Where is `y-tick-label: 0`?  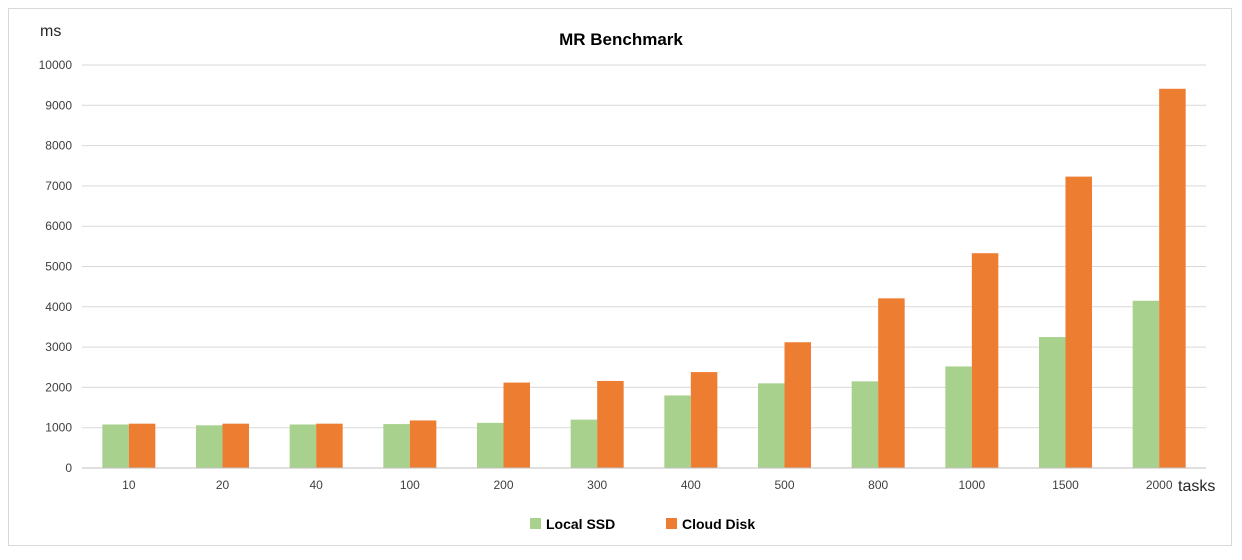
y-tick-label: 0 is located at coordinates (68, 468).